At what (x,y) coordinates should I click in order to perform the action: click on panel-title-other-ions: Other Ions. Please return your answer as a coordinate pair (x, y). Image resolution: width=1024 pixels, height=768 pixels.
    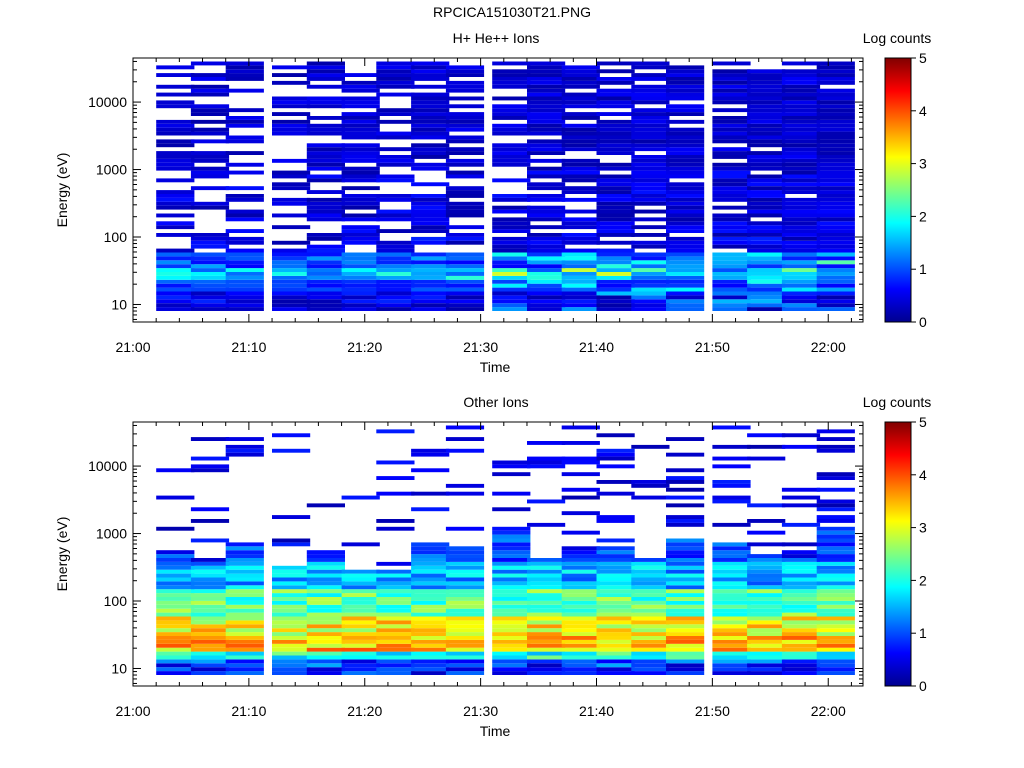
    Looking at the image, I should click on (495, 402).